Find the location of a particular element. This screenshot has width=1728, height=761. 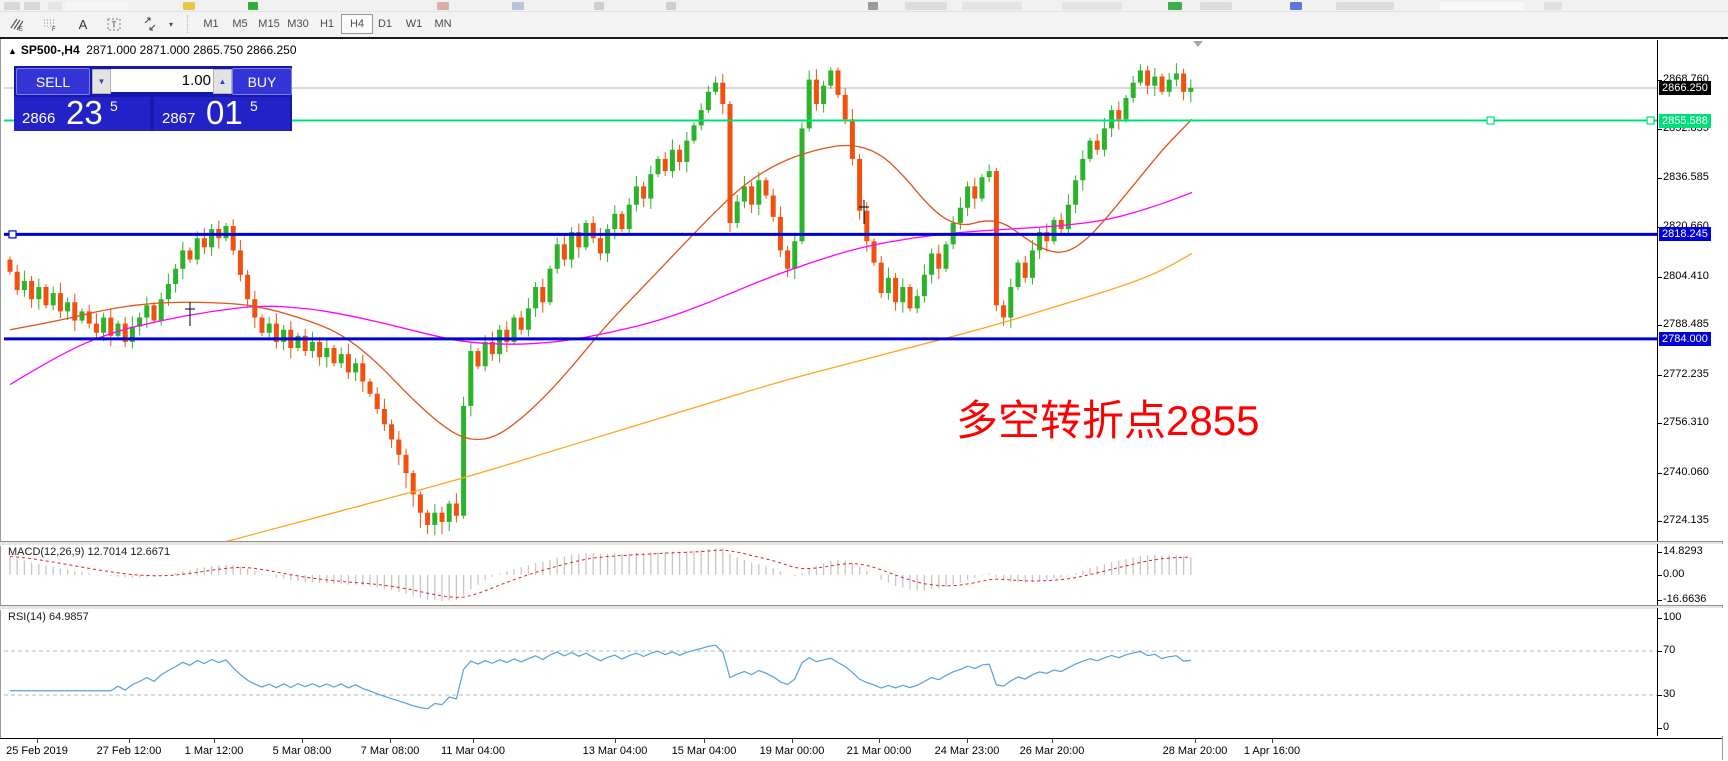

rsi-tick-label: 100 is located at coordinates (1672, 617).